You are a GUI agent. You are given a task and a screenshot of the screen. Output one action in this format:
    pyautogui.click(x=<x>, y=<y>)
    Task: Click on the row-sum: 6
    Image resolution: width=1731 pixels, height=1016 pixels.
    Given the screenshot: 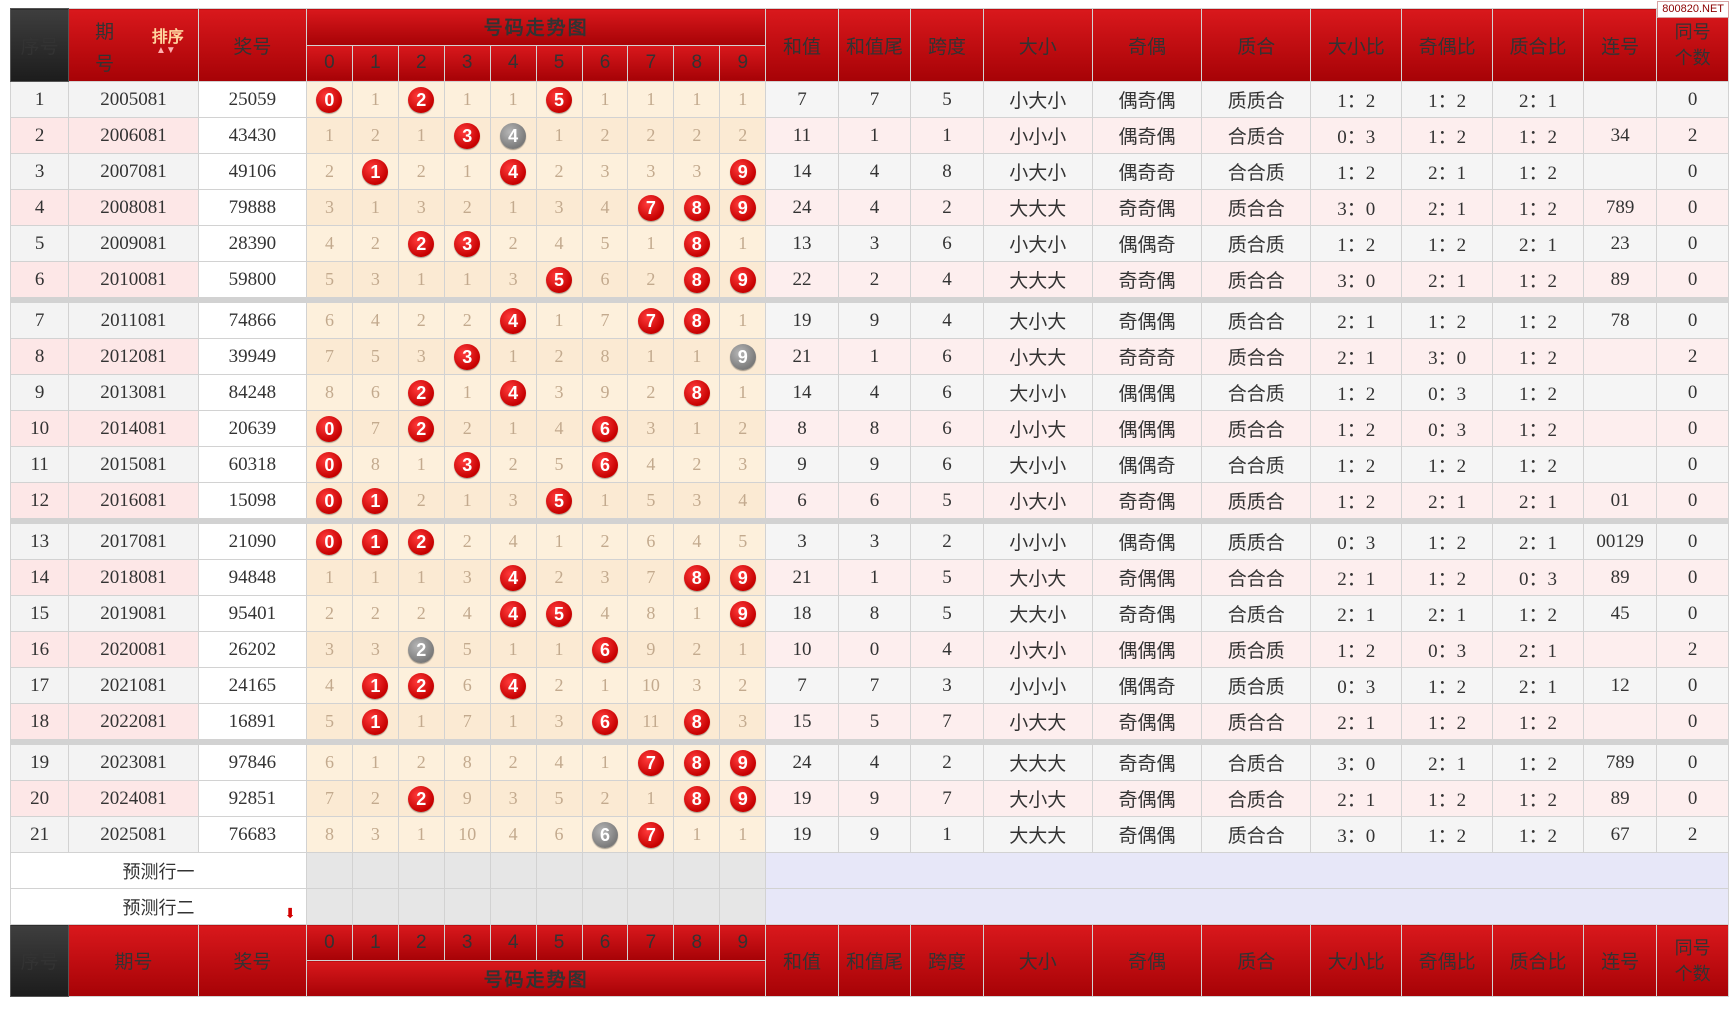 What is the action you would take?
    pyautogui.click(x=802, y=502)
    